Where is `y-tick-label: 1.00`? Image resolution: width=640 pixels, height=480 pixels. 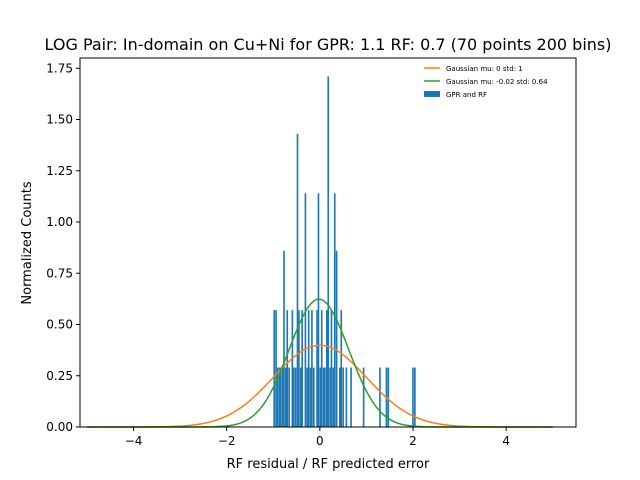 y-tick-label: 1.00 is located at coordinates (59, 222).